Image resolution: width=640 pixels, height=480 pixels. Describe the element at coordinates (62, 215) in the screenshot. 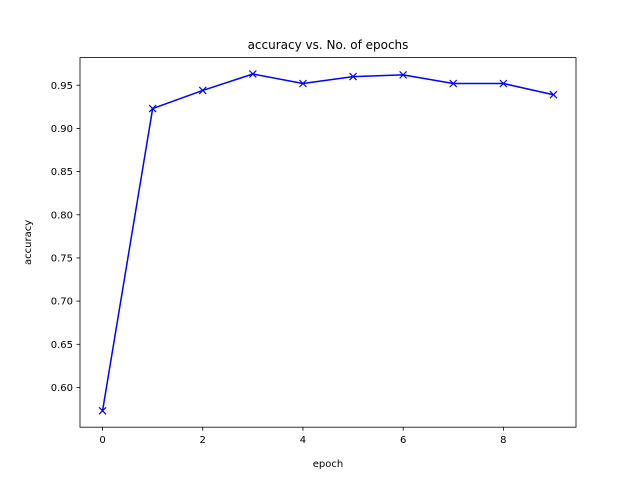

I see `y-tick-label: 0.80` at that location.